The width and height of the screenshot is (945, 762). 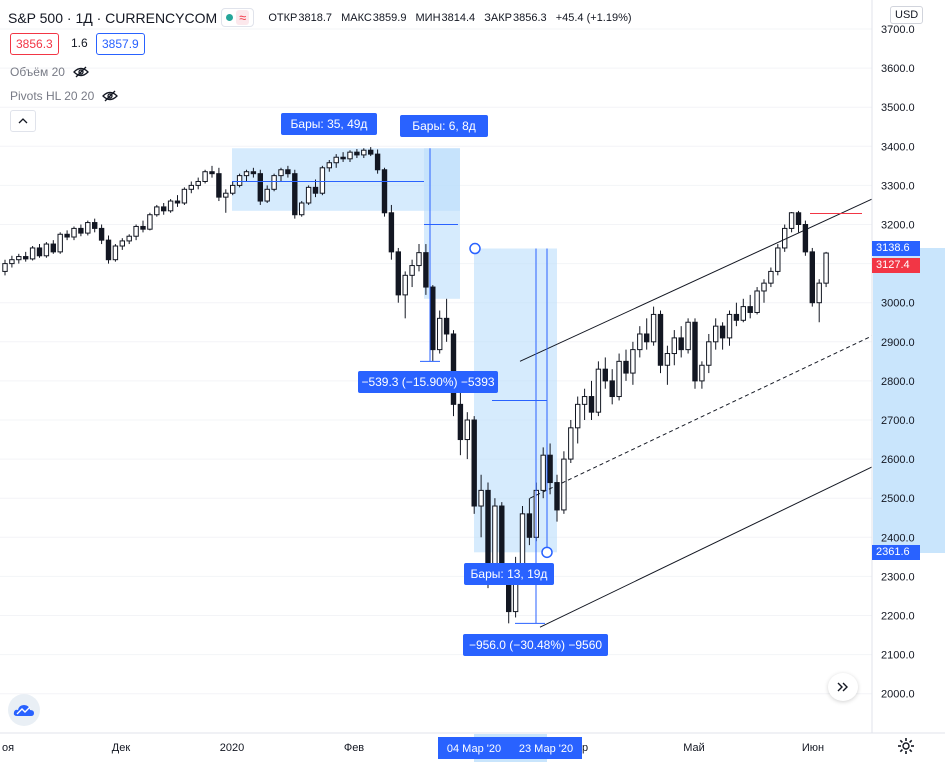 I want to click on price-tag-current: 3127.4, so click(x=896, y=265).